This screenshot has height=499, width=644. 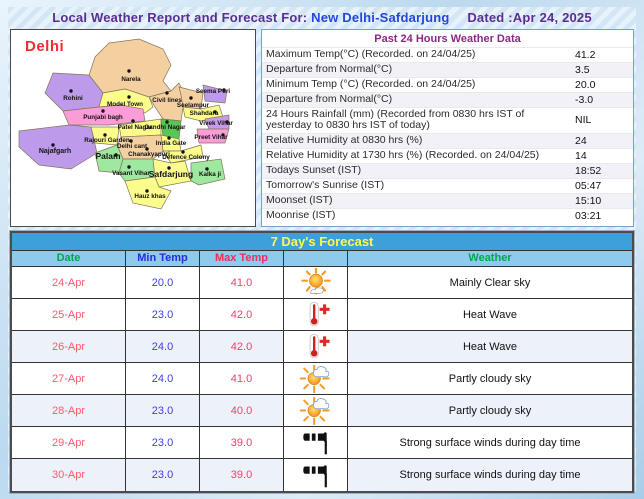 I want to click on row-value: 41.2, so click(x=585, y=55).